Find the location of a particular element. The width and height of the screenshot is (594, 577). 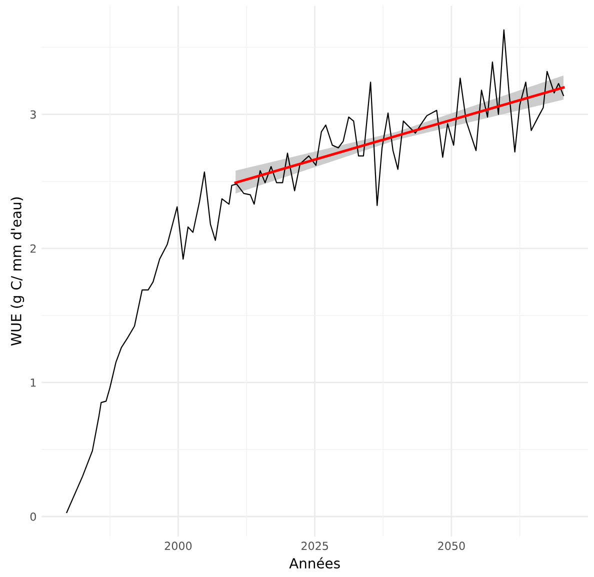

y-tick-label: 3 is located at coordinates (33, 114).